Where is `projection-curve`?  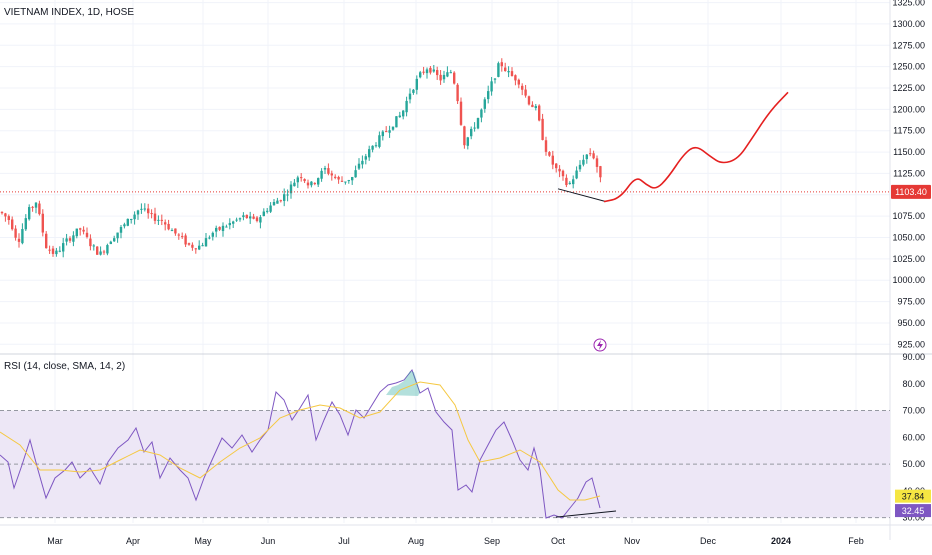 projection-curve is located at coordinates (696, 147).